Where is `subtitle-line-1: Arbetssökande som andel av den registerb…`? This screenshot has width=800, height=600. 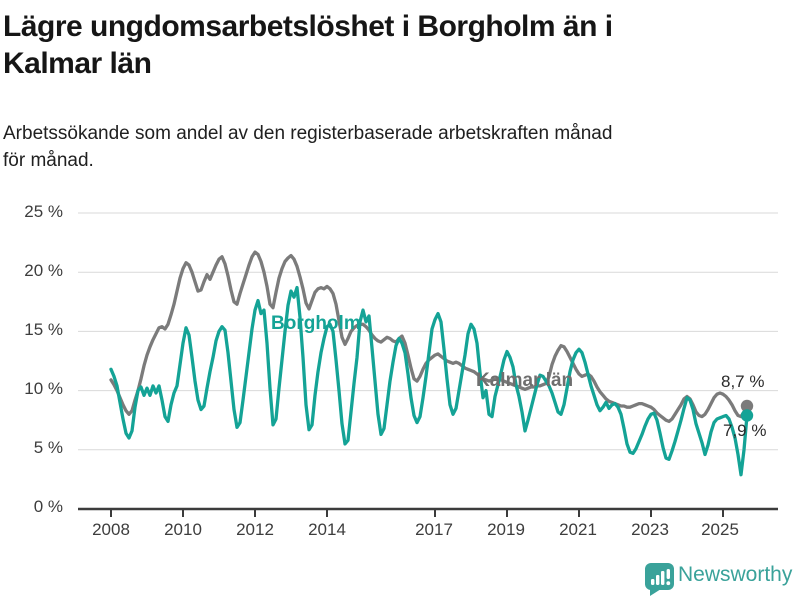 subtitle-line-1: Arbetssökande som andel av den registerb… is located at coordinates (308, 133).